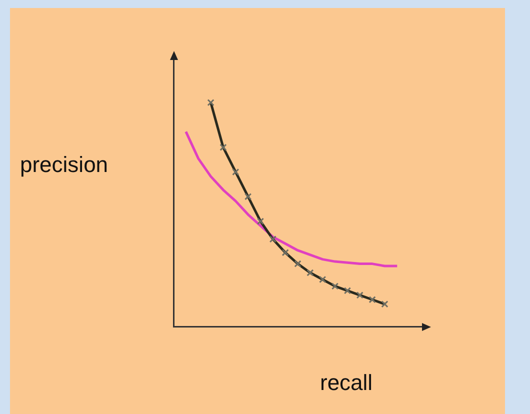 The image size is (530, 414). What do you see at coordinates (64, 165) in the screenshot?
I see `y-axis-title: precision` at bounding box center [64, 165].